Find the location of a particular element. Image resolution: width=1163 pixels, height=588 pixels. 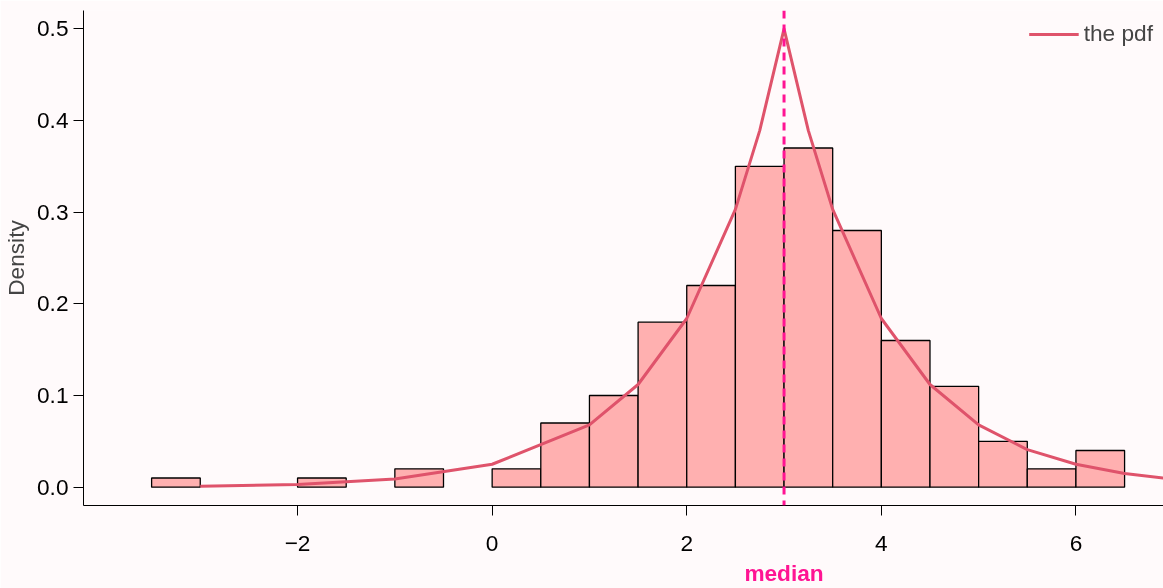

x-tick-label: 0 is located at coordinates (492, 542).